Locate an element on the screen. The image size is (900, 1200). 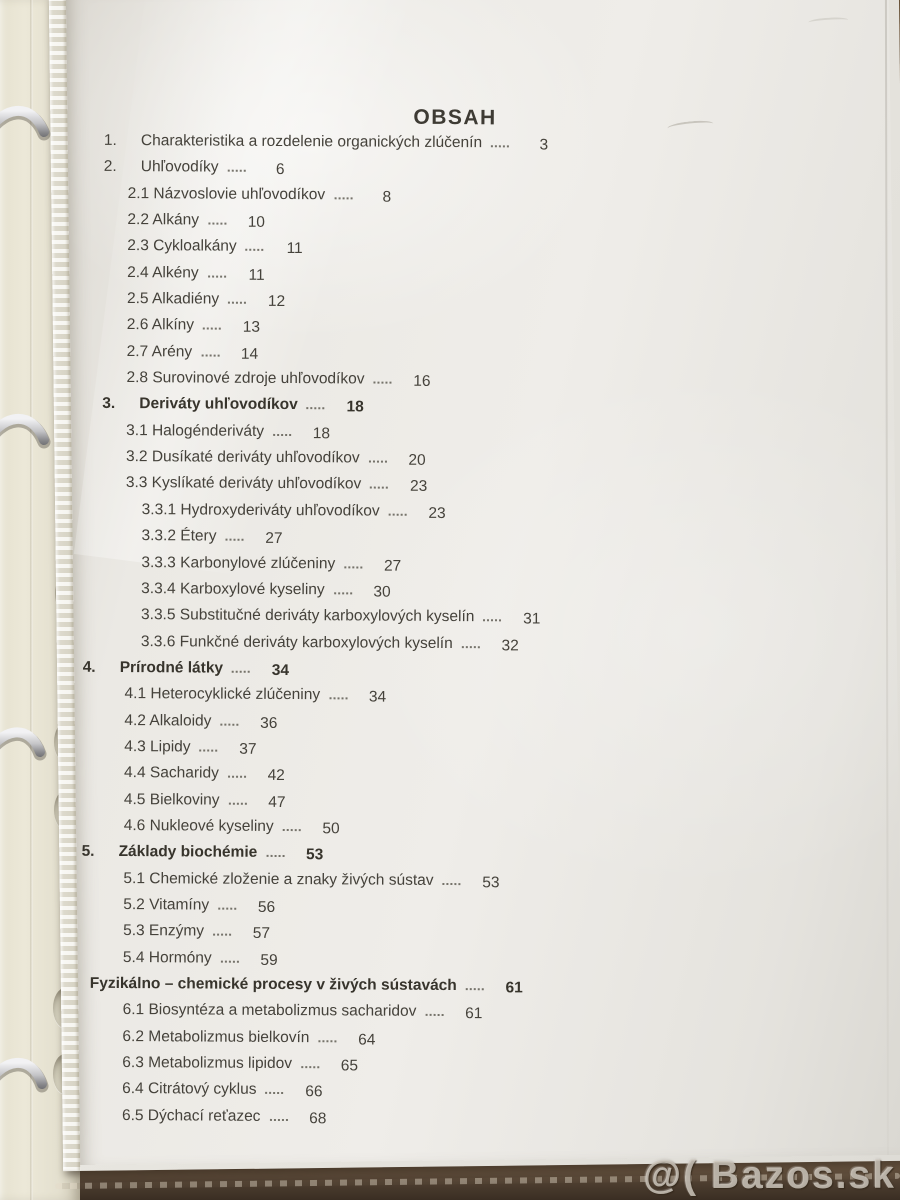
toc-entry-label: 4.2 Alkaloidy is located at coordinates (168, 720).